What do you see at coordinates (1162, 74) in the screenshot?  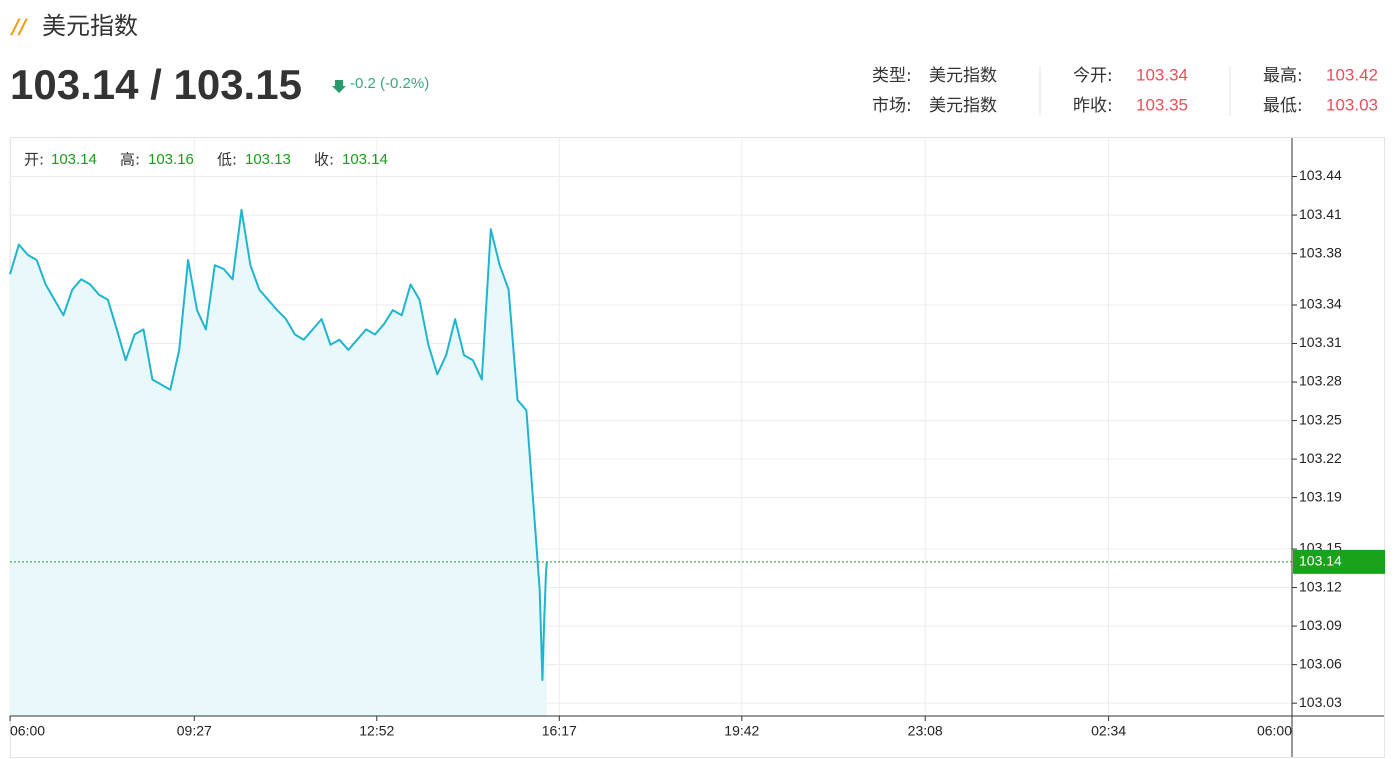 I see `info-value: 103.34` at bounding box center [1162, 74].